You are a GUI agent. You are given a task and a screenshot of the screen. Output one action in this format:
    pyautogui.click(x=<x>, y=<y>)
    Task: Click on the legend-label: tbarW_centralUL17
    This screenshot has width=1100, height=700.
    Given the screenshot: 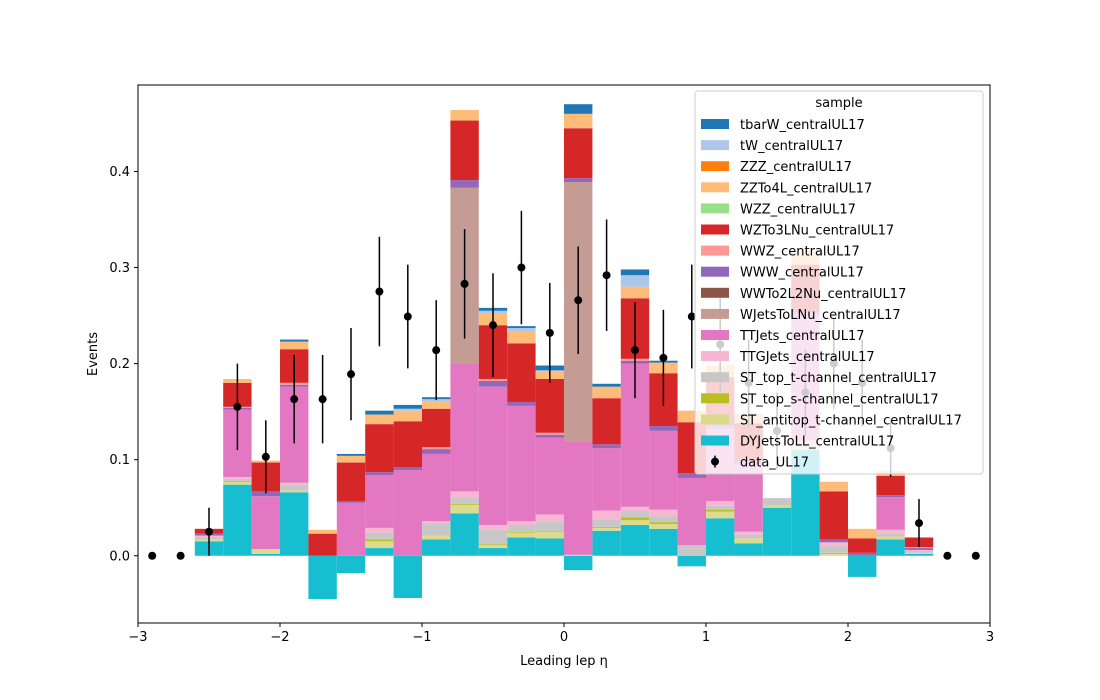 What is the action you would take?
    pyautogui.click(x=802, y=125)
    